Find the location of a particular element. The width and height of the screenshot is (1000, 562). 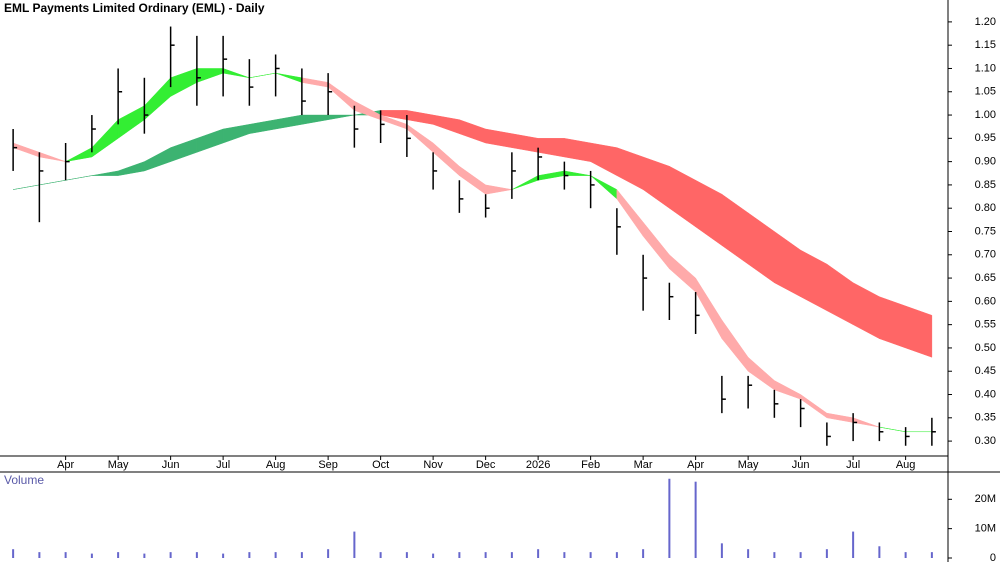

x-tick-label: Oct is located at coordinates (380, 465).